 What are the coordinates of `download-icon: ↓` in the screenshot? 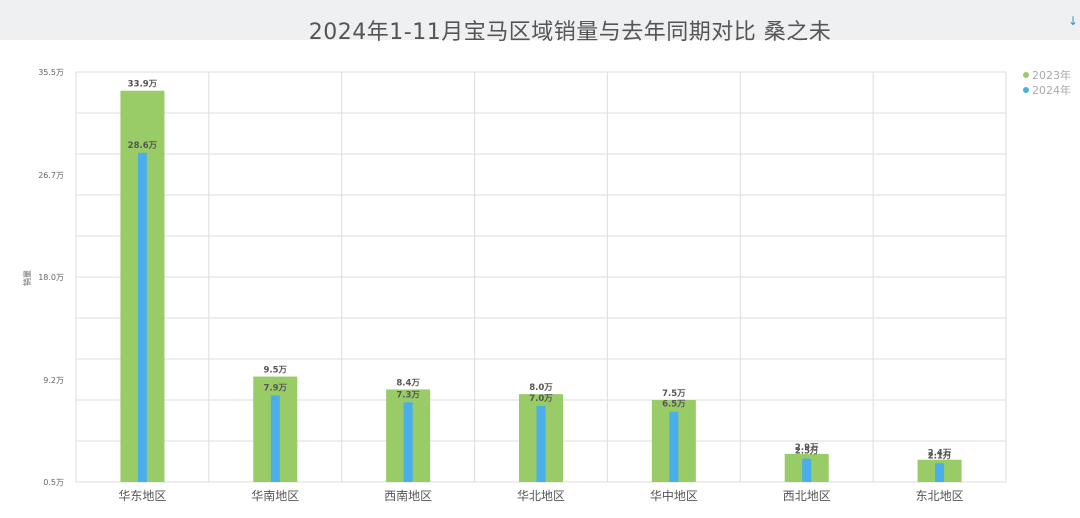 It's located at (1073, 21).